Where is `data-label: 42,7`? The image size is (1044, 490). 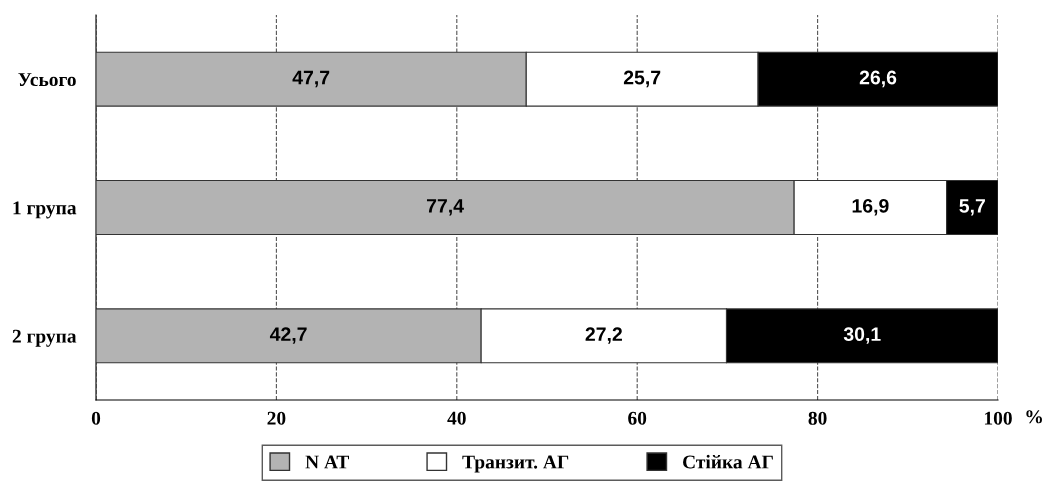
data-label: 42,7 is located at coordinates (288, 335).